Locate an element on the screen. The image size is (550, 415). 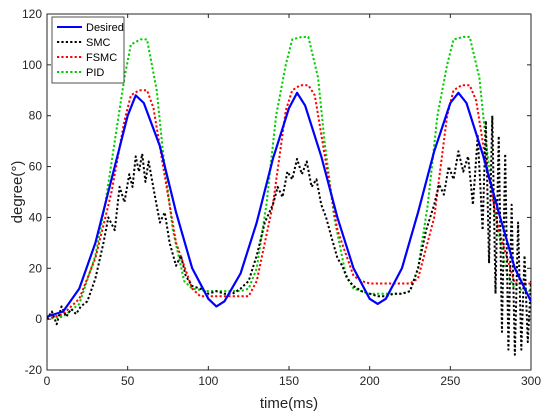
x-tick-label: 250 is located at coordinates (450, 381).